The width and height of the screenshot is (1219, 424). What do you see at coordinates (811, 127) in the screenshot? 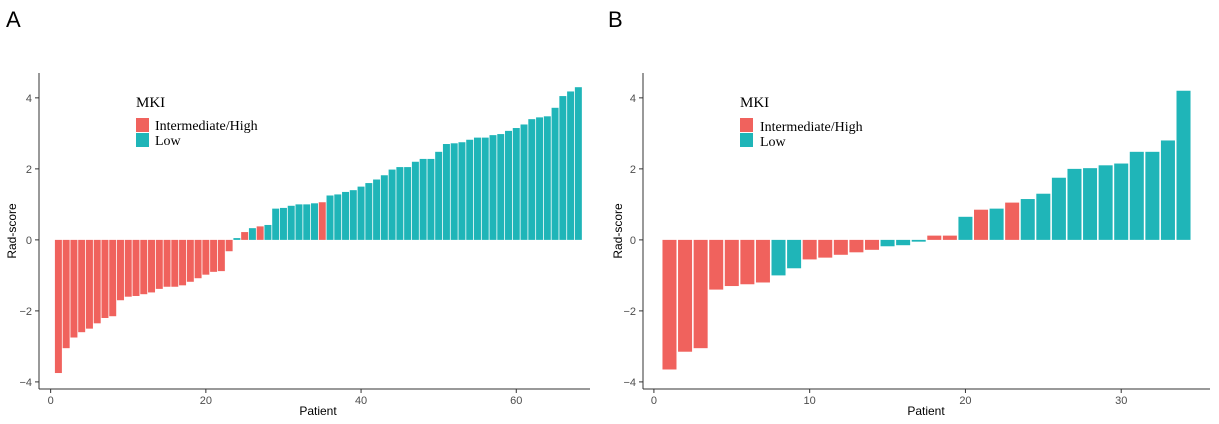
I see `panel-b-legend-label-intermediate-high: Intermediate/High` at bounding box center [811, 127].